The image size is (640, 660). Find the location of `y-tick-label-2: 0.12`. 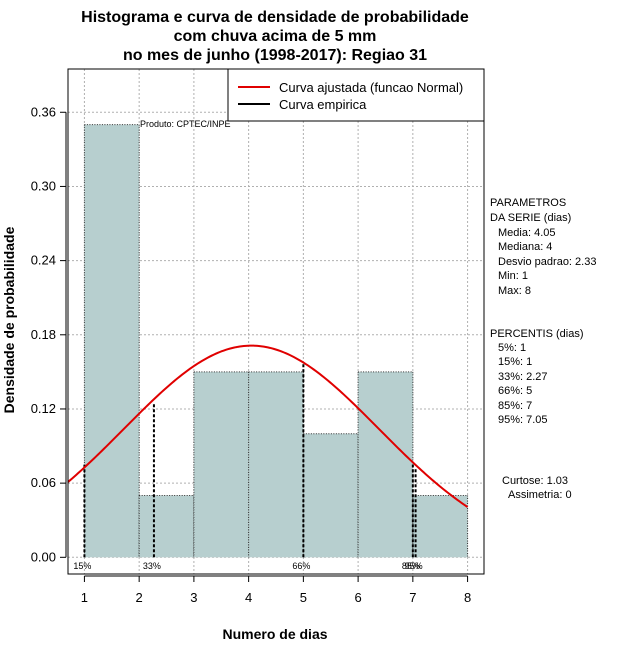

y-tick-label-2: 0.12 is located at coordinates (43, 408).